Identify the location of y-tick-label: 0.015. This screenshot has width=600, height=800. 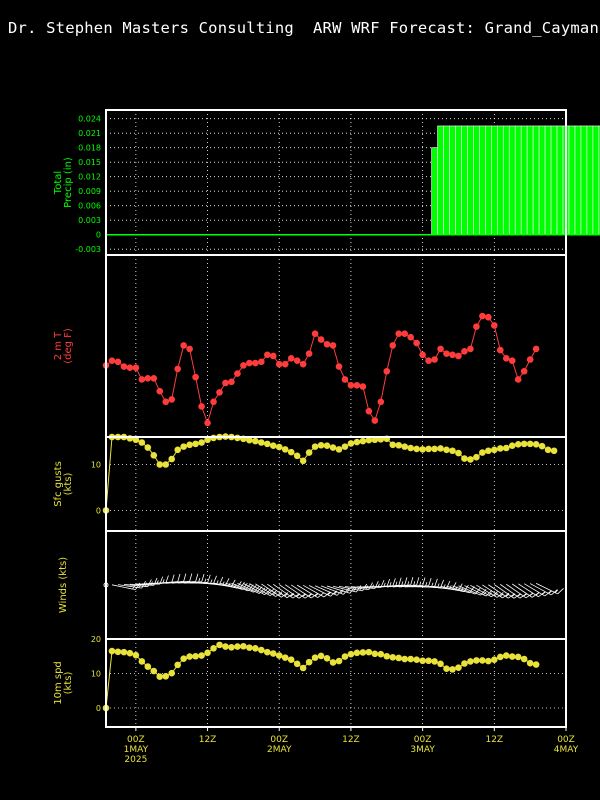
(89, 162).